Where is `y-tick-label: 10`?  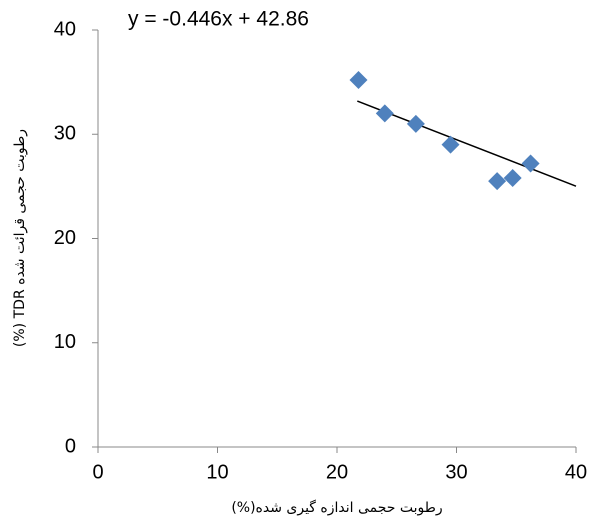
y-tick-label: 10 is located at coordinates (65, 342).